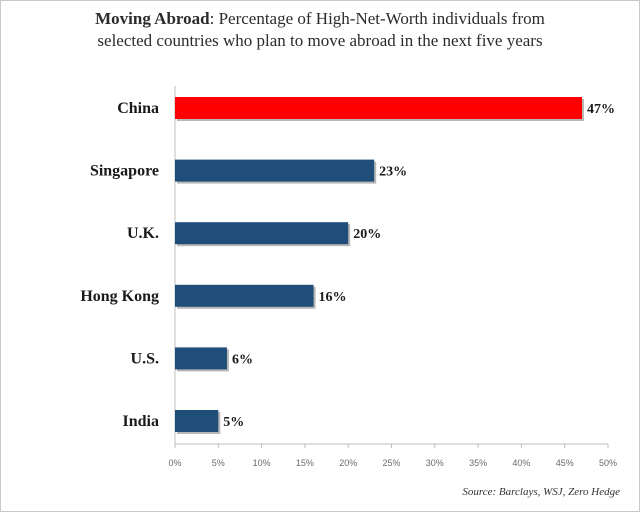 The height and width of the screenshot is (512, 640). What do you see at coordinates (138, 108) in the screenshot?
I see `category-label: China` at bounding box center [138, 108].